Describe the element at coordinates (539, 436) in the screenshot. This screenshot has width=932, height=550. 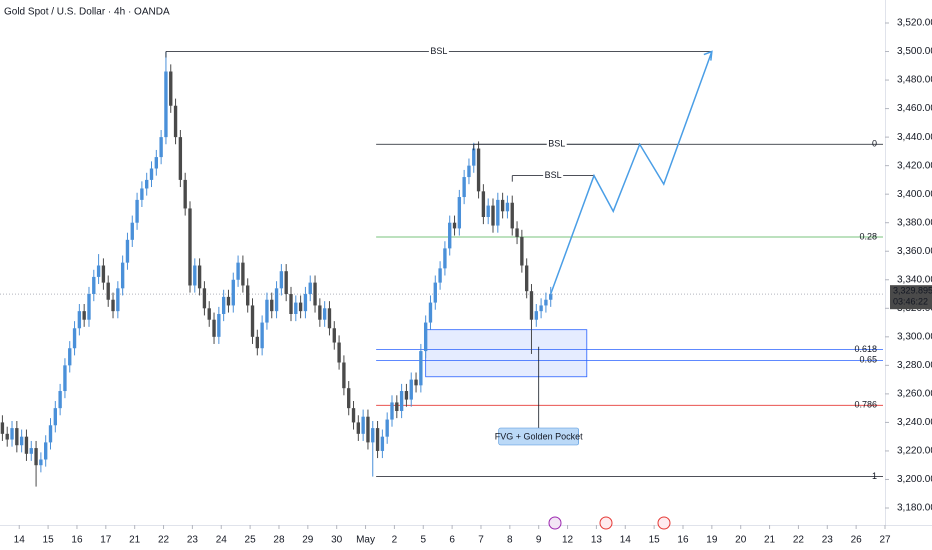
I see `zone-label: FVG + Golden Pocket` at that location.